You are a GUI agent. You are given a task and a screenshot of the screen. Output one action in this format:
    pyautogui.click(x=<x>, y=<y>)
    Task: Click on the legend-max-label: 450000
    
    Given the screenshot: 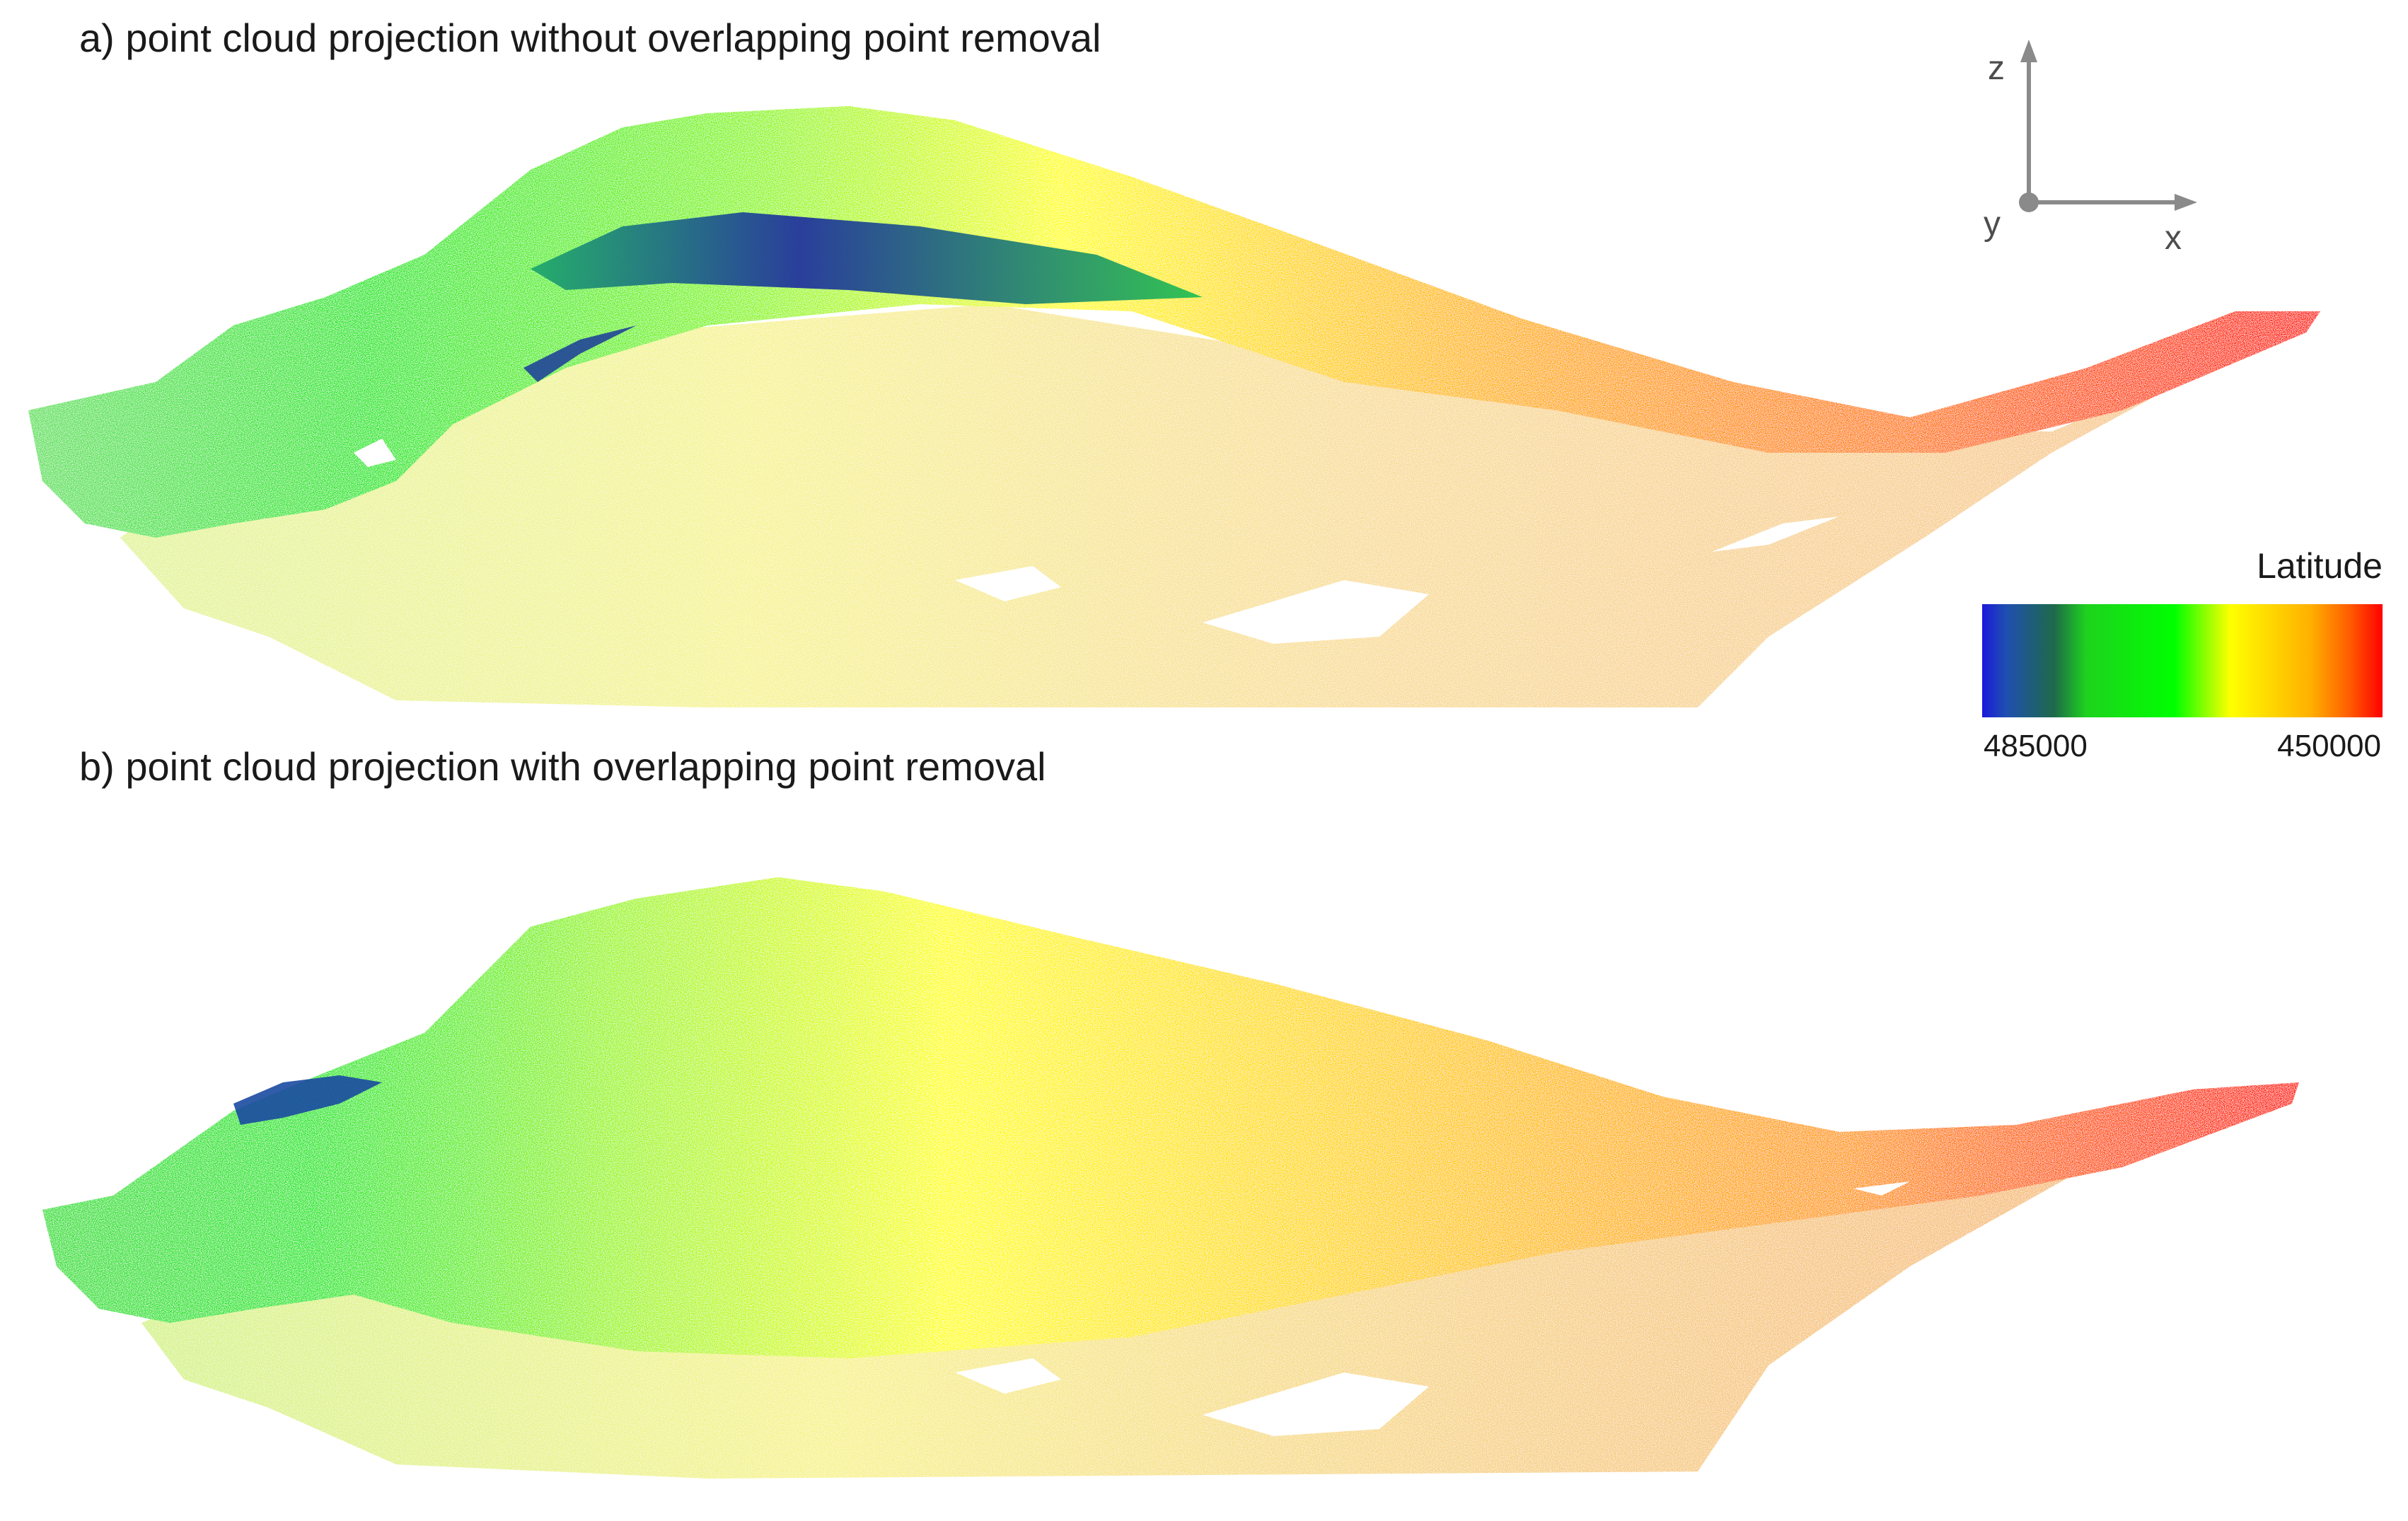 What is the action you would take?
    pyautogui.click(x=2329, y=746)
    